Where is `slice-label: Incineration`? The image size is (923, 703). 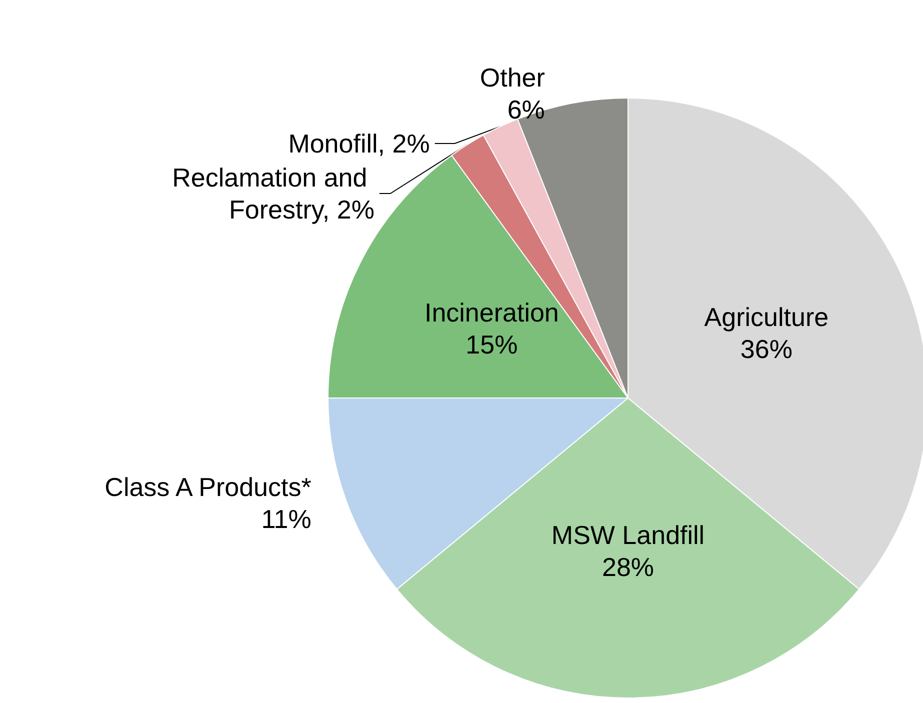
slice-label: Incineration is located at coordinates (491, 313).